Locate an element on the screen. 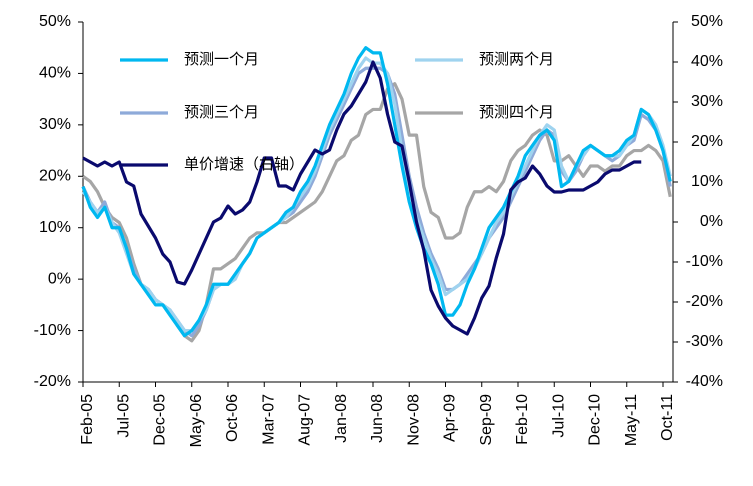 This screenshot has width=753, height=486. y-tick-label: 30% is located at coordinates (55, 124).